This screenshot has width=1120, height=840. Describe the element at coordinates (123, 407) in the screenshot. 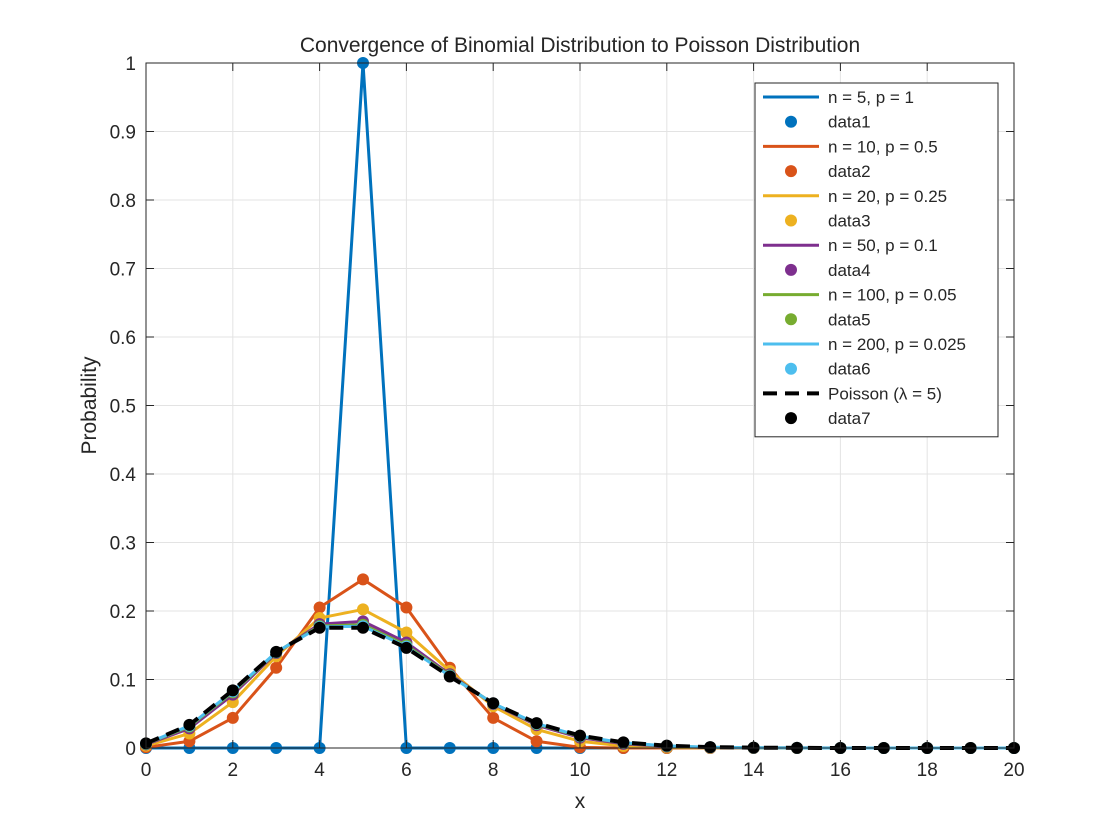

I see `y-tick-label: 0.5` at that location.